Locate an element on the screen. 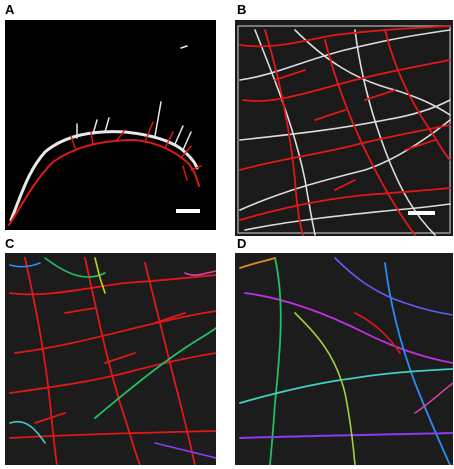  panel-label-a: A is located at coordinates (10, 9).